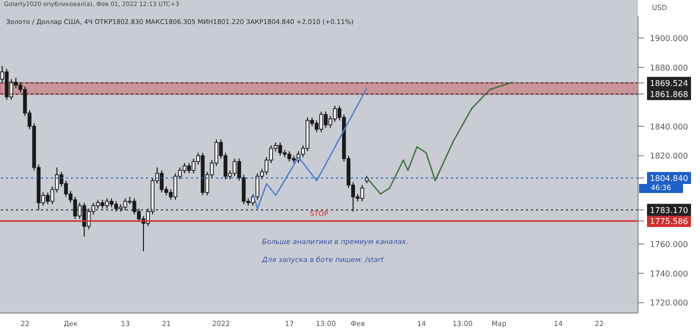 The width and height of the screenshot is (700, 331). I want to click on y-tick-label: 1804.840, so click(669, 178).